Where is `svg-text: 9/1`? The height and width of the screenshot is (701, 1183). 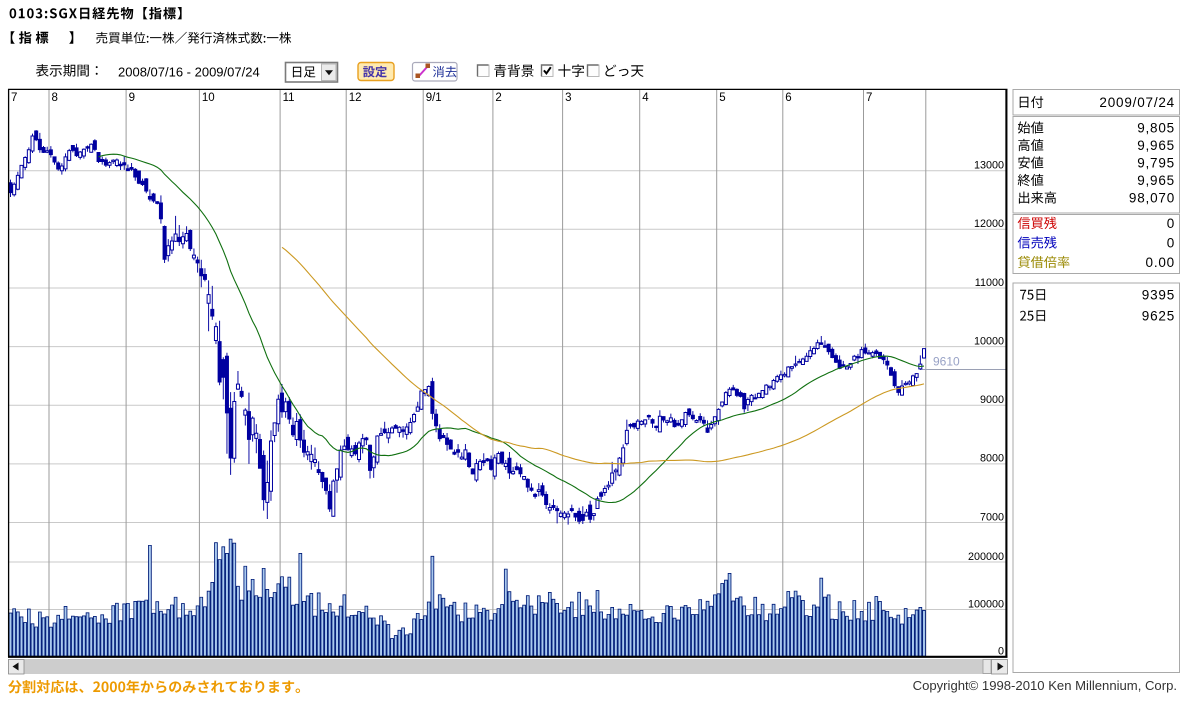
svg-text: 9/1 is located at coordinates (434, 98).